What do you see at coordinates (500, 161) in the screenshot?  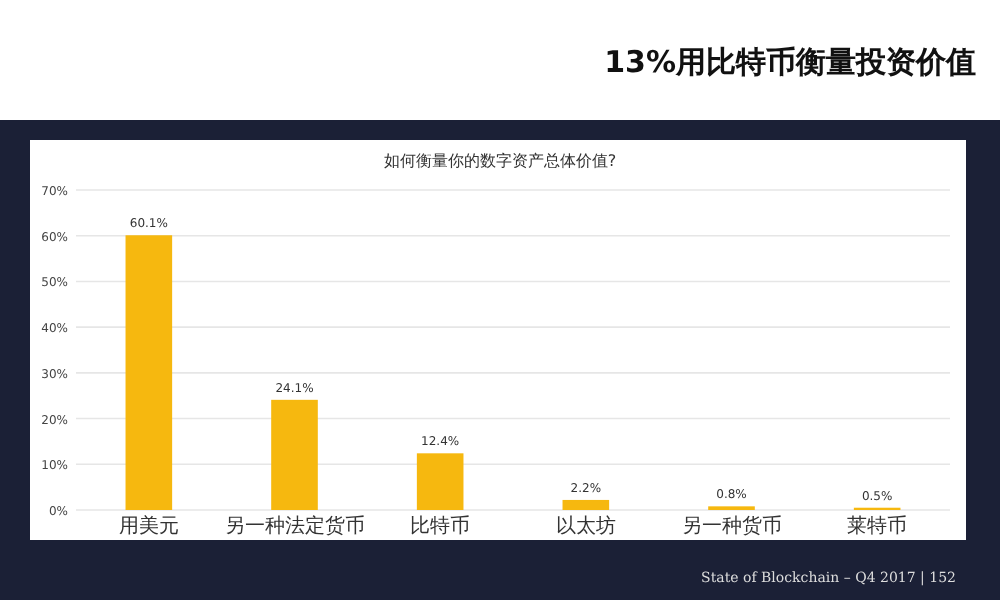 I see `chart-title: 如何衡量你的数字资产总体价值?` at bounding box center [500, 161].